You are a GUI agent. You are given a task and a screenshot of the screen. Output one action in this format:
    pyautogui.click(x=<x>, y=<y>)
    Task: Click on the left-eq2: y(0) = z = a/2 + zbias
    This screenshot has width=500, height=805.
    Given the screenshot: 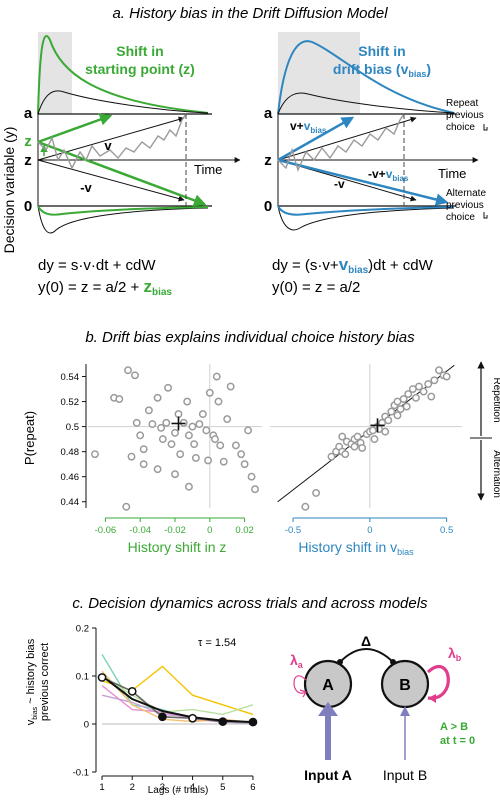 What is the action you would take?
    pyautogui.click(x=105, y=287)
    